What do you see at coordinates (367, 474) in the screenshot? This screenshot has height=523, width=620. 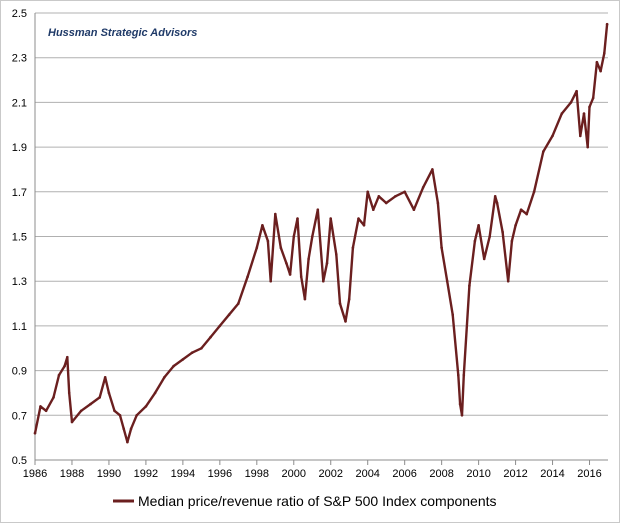 I see `x-tick-label: 2004` at bounding box center [367, 474].